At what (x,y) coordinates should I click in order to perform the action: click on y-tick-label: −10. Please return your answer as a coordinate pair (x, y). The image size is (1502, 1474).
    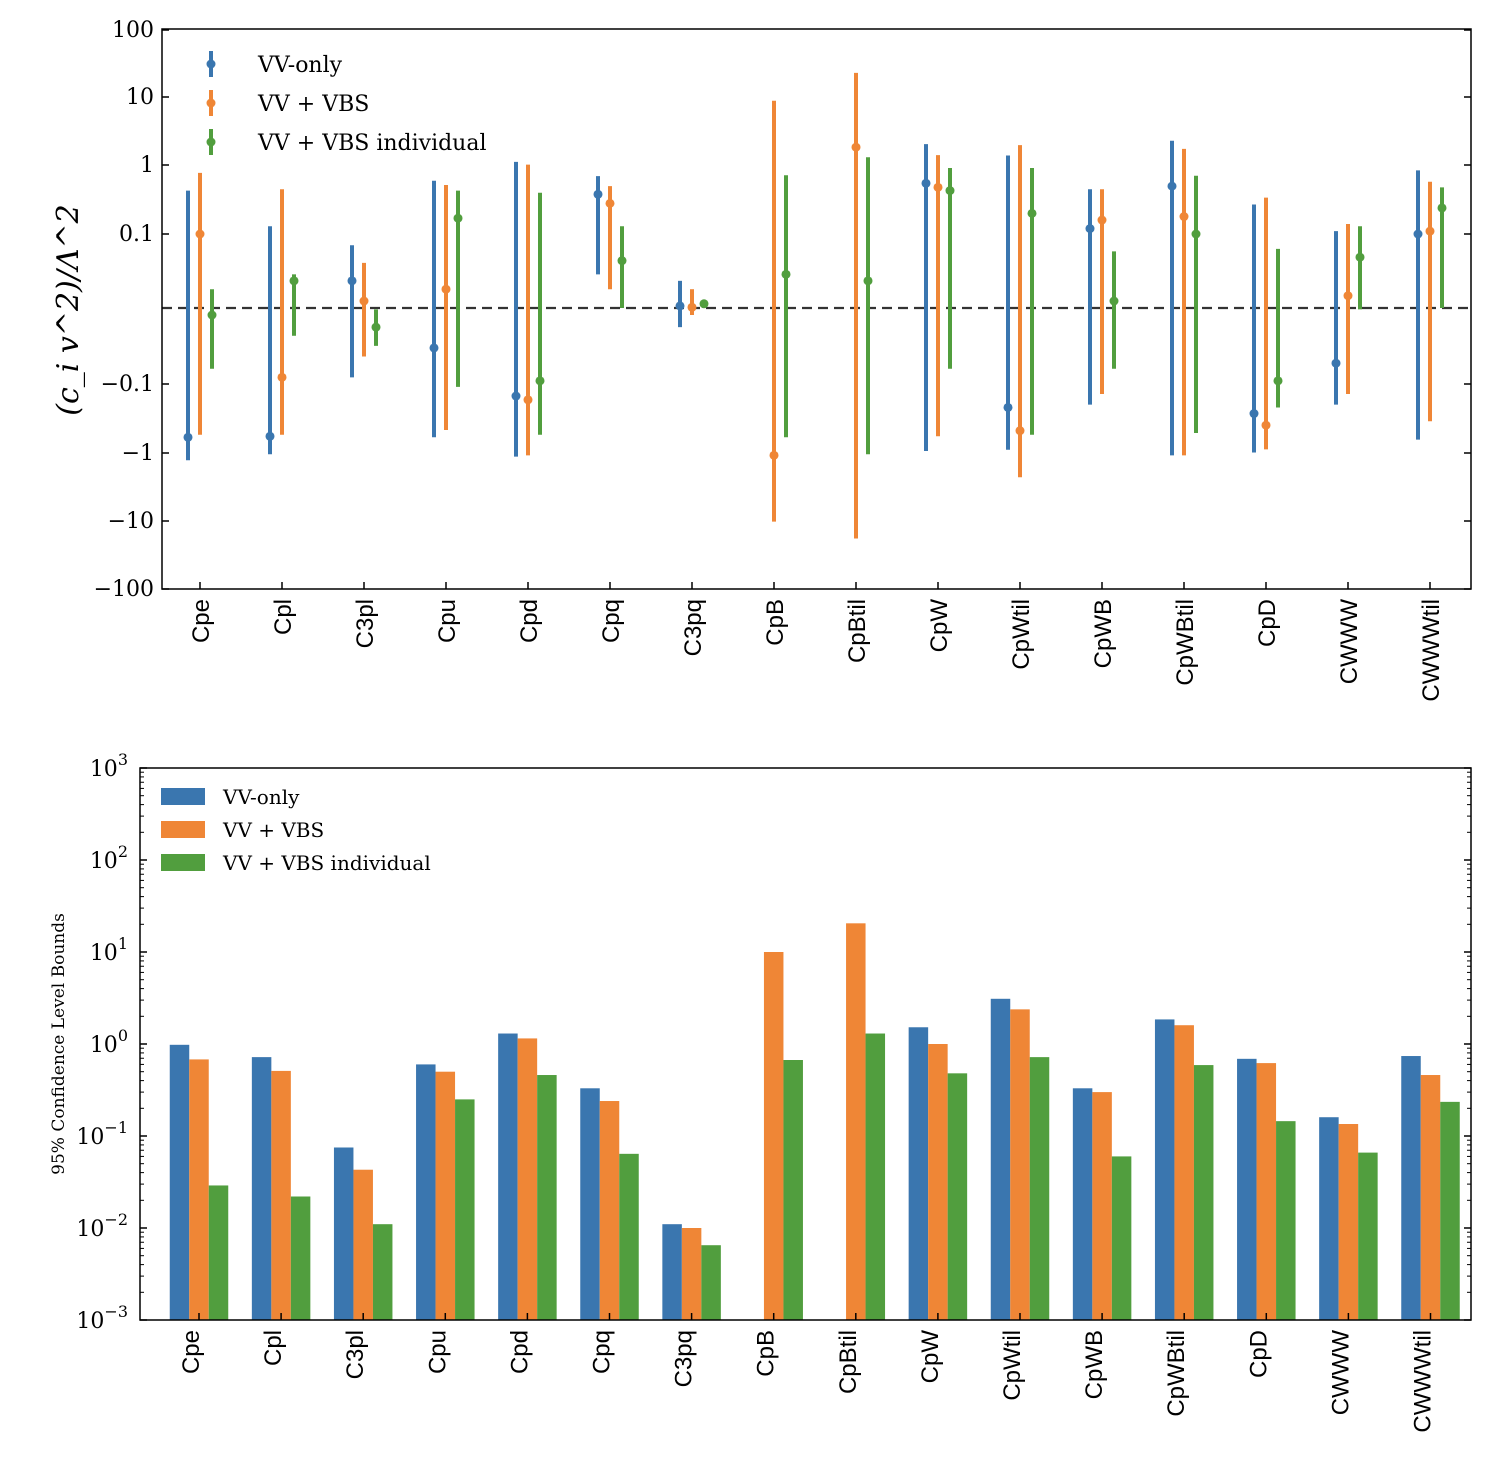
    Looking at the image, I should click on (131, 521).